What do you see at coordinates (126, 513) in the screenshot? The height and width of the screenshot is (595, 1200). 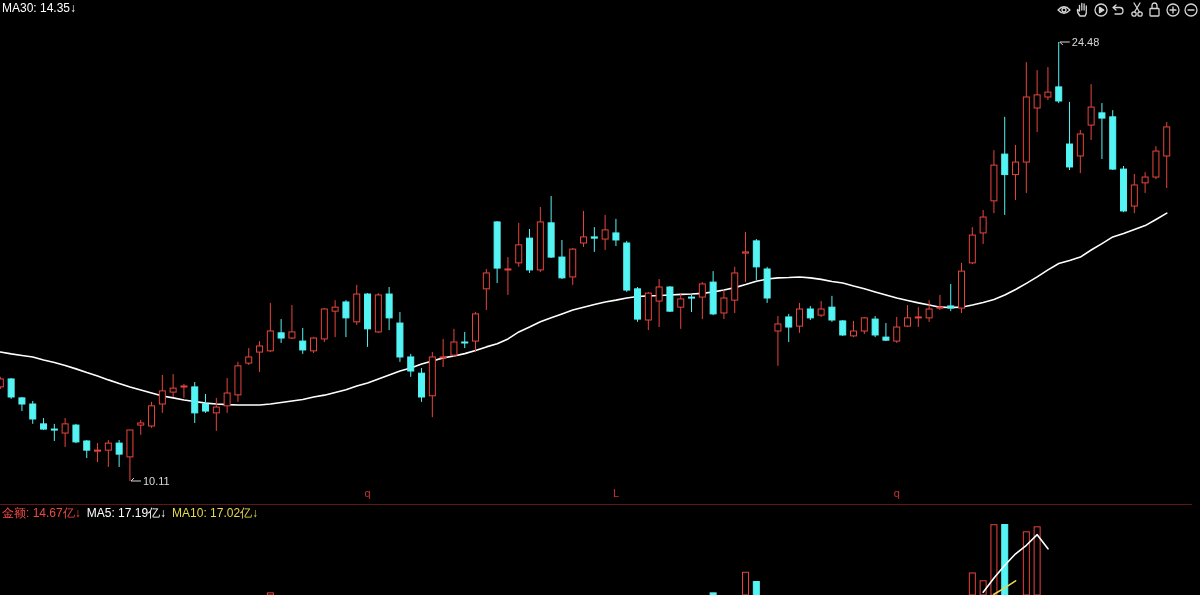 I see `text: MA5: 17.19亿↓` at bounding box center [126, 513].